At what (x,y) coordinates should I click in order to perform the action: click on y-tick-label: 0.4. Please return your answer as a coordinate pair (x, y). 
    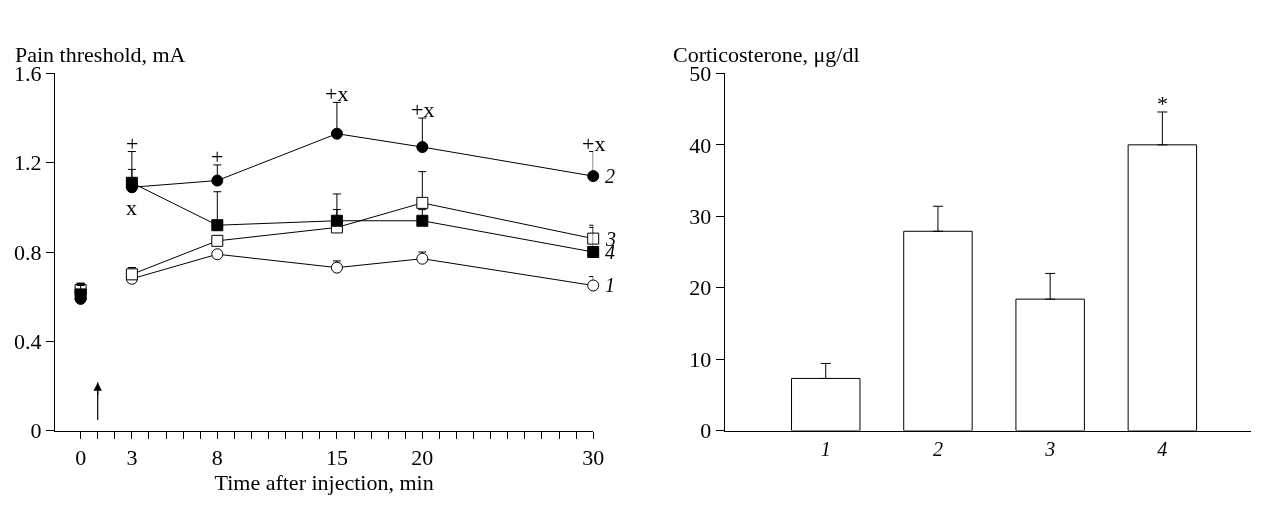
    Looking at the image, I should click on (28, 341).